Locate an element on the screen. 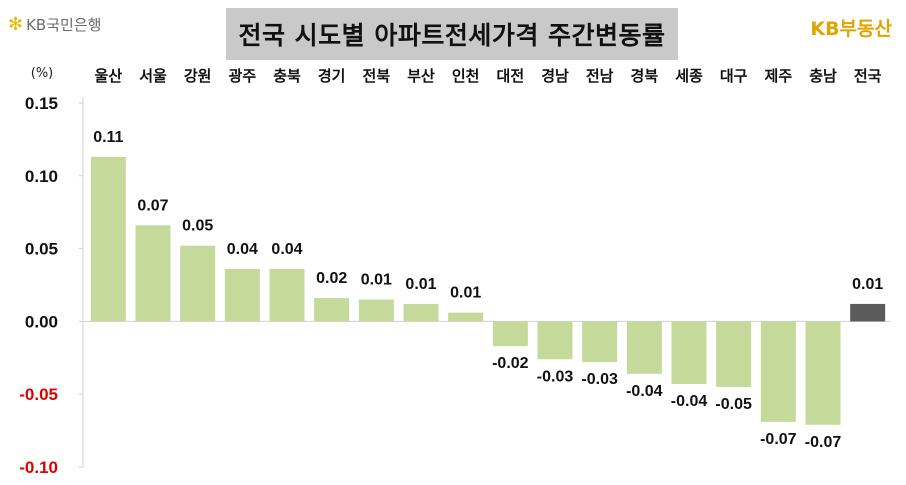 Image resolution: width=906 pixels, height=485 pixels. x-category-label: 전북 is located at coordinates (377, 76).